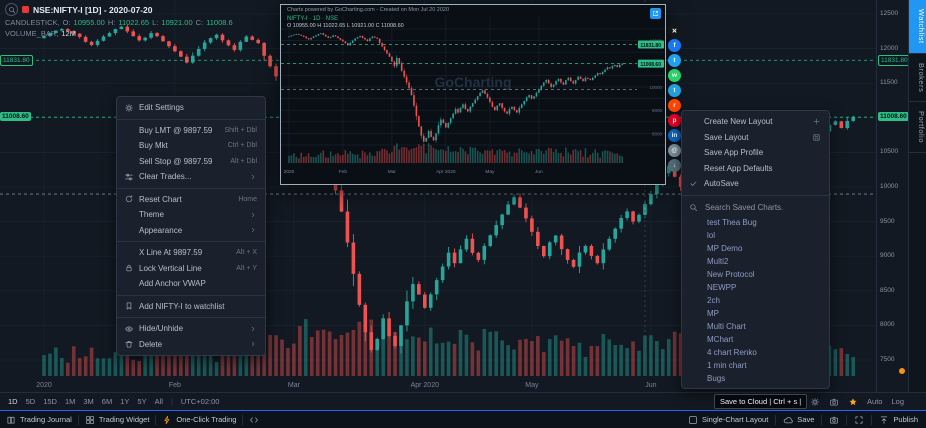  What do you see at coordinates (199, 420) in the screenshot?
I see `statusbar-one-click-trading: One-Click Trading` at bounding box center [199, 420].